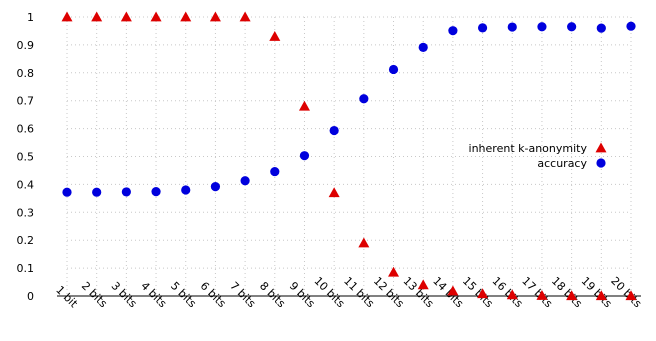 The width and height of the screenshot is (656, 341). I want to click on x-tick-label: 12 bits, so click(389, 292).